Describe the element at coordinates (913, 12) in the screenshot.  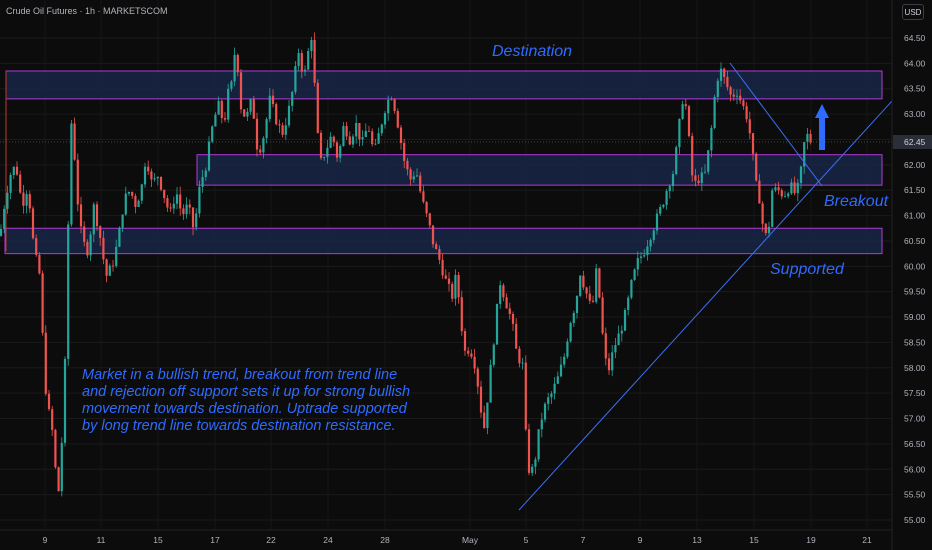
I see `currency-badge: USD` at that location.